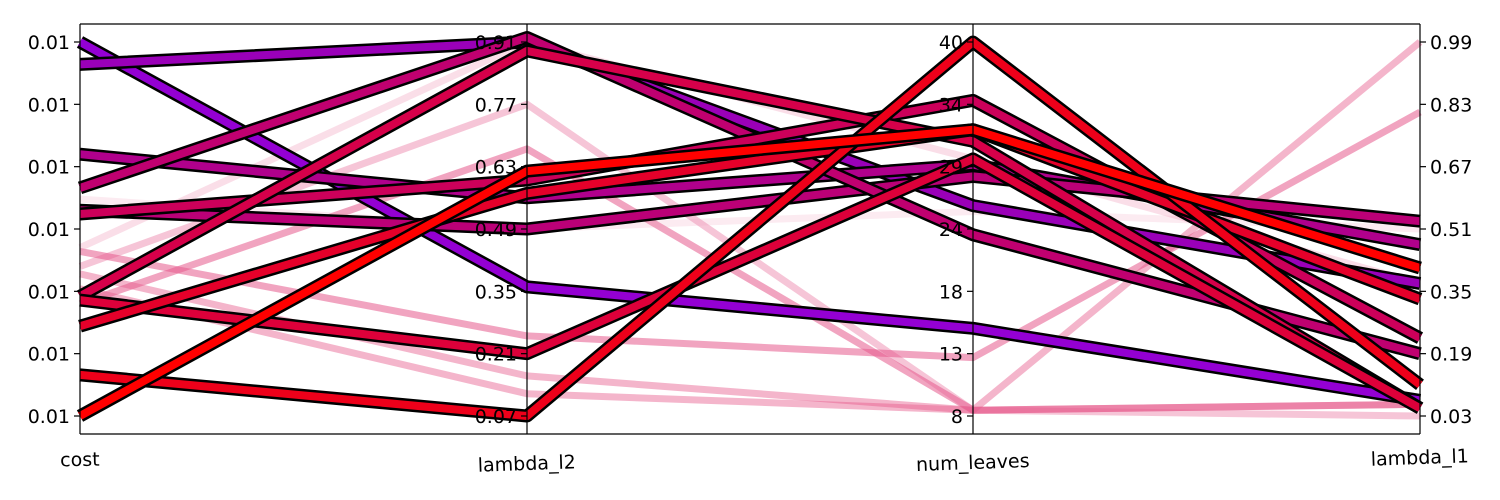 The height and width of the screenshot is (500, 1500). Describe the element at coordinates (957, 417) in the screenshot. I see `tick-label-num_leaves-0: 8` at that location.